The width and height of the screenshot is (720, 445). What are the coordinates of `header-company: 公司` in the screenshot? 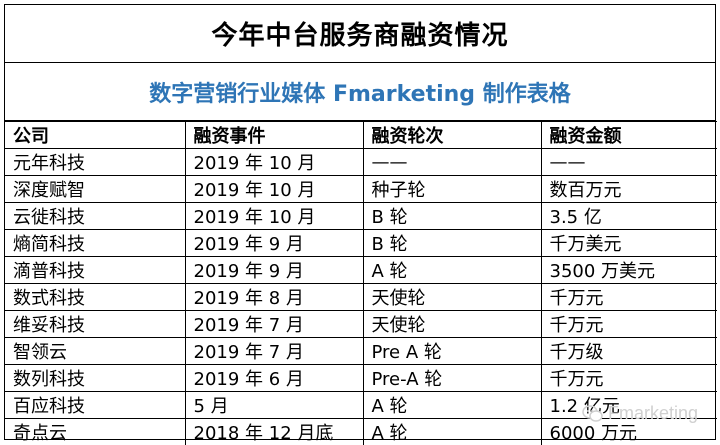 It's located at (95, 135).